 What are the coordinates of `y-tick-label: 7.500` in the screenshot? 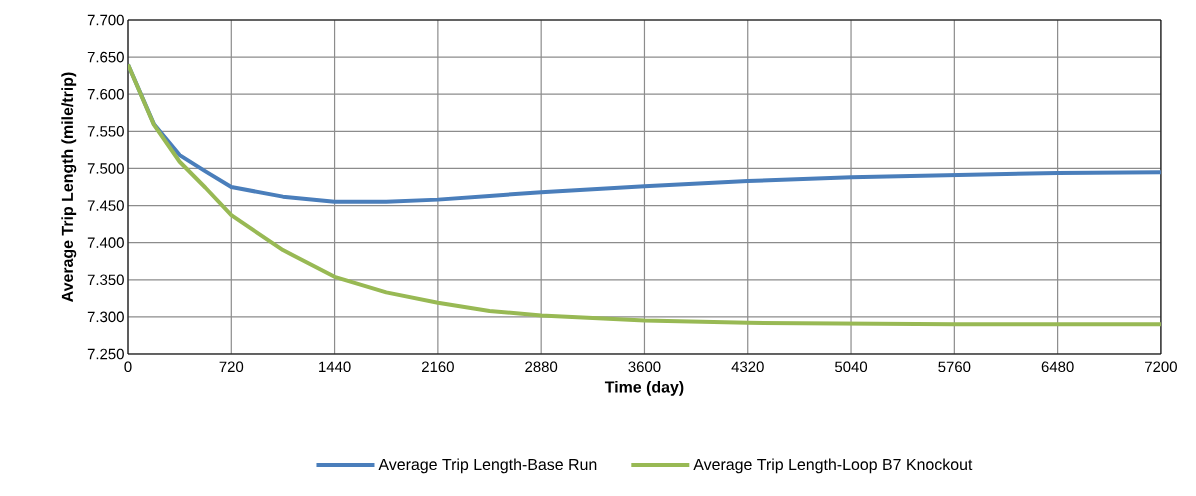 It's located at (105, 168).